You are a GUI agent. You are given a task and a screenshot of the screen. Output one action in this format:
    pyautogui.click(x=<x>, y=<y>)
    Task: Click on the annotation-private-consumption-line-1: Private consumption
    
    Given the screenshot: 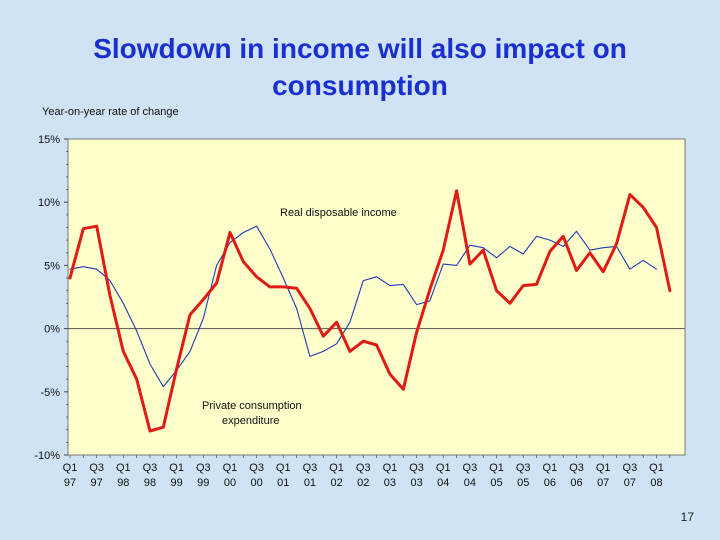 What is the action you would take?
    pyautogui.click(x=252, y=406)
    